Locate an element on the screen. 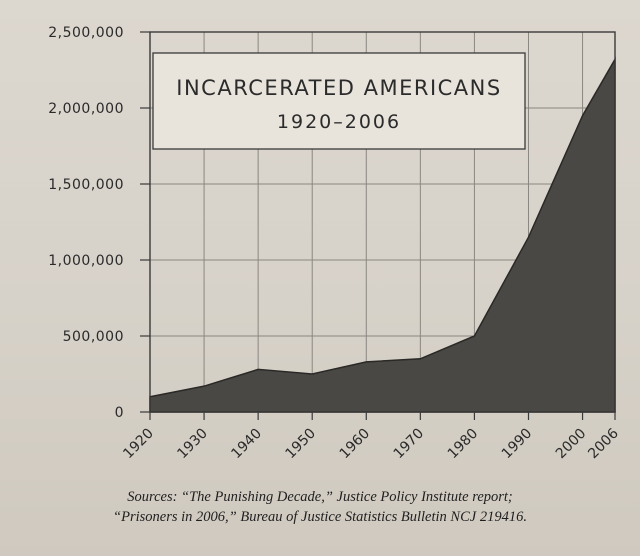 The height and width of the screenshot is (556, 640). x-tick-label-3: 1950 is located at coordinates (301, 444).